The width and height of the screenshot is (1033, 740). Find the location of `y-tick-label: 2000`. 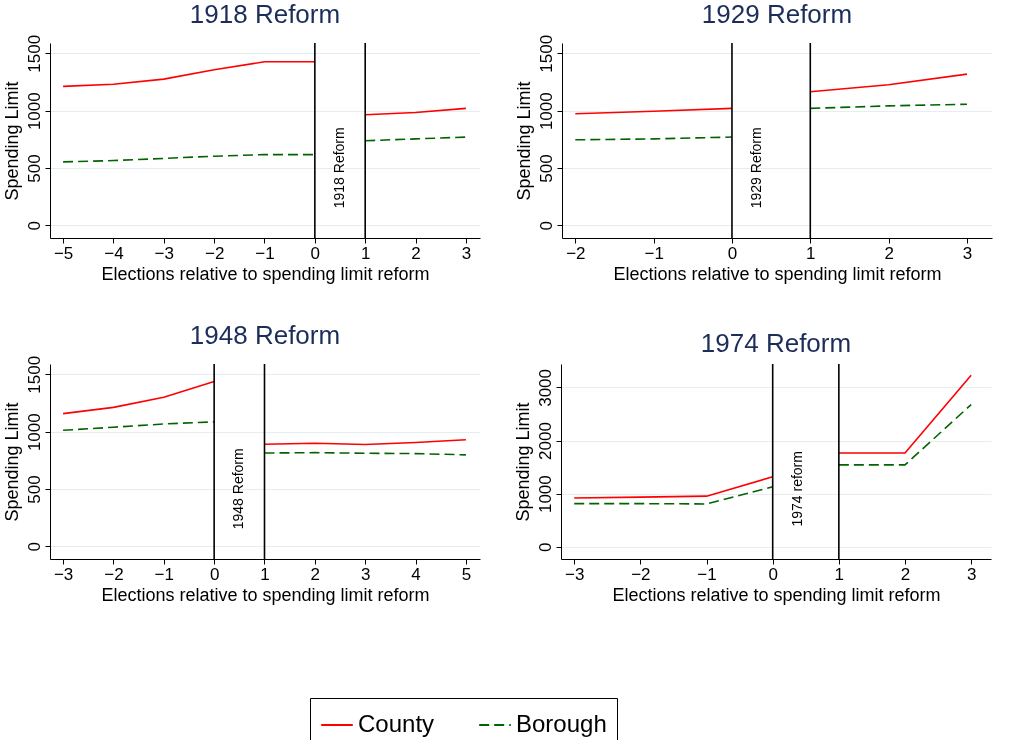

y-tick-label: 2000 is located at coordinates (545, 441).